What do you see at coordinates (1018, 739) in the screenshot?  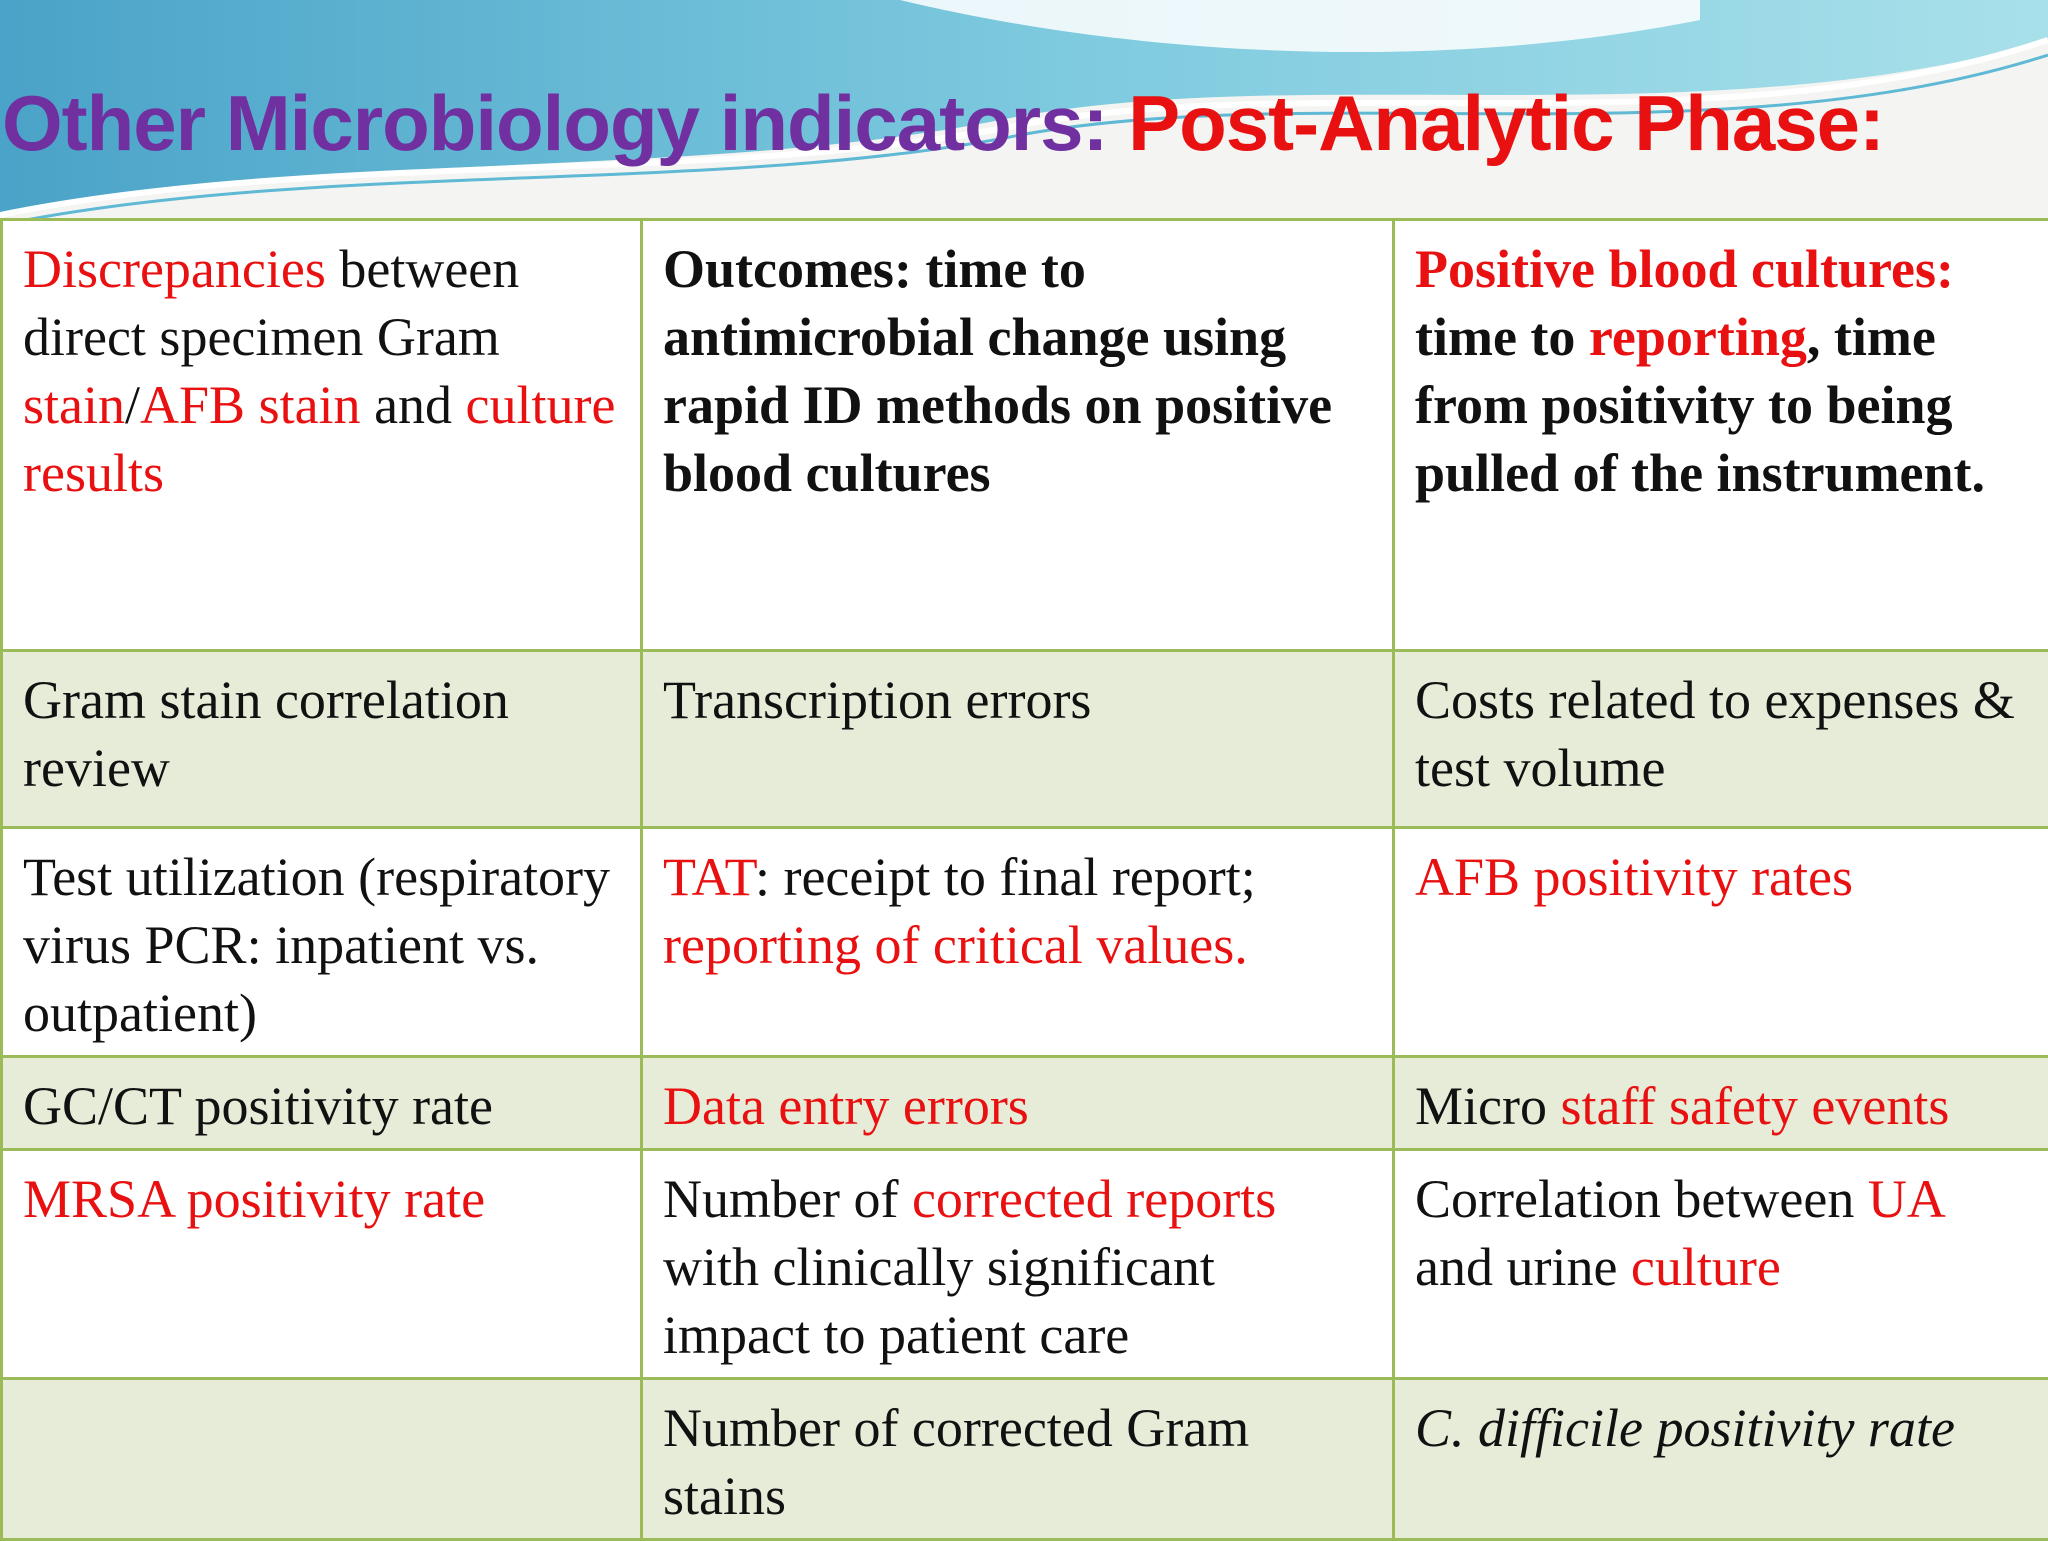 I see `table-cell: Transcription errors` at bounding box center [1018, 739].